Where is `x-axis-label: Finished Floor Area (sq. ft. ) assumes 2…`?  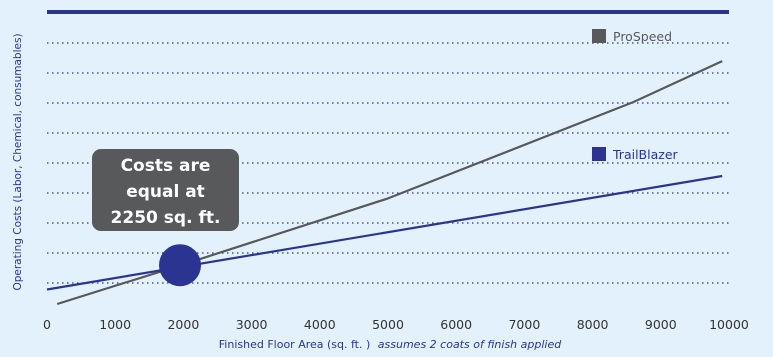 x-axis-label: Finished Floor Area (sq. ft. ) assumes 2… is located at coordinates (390, 344).